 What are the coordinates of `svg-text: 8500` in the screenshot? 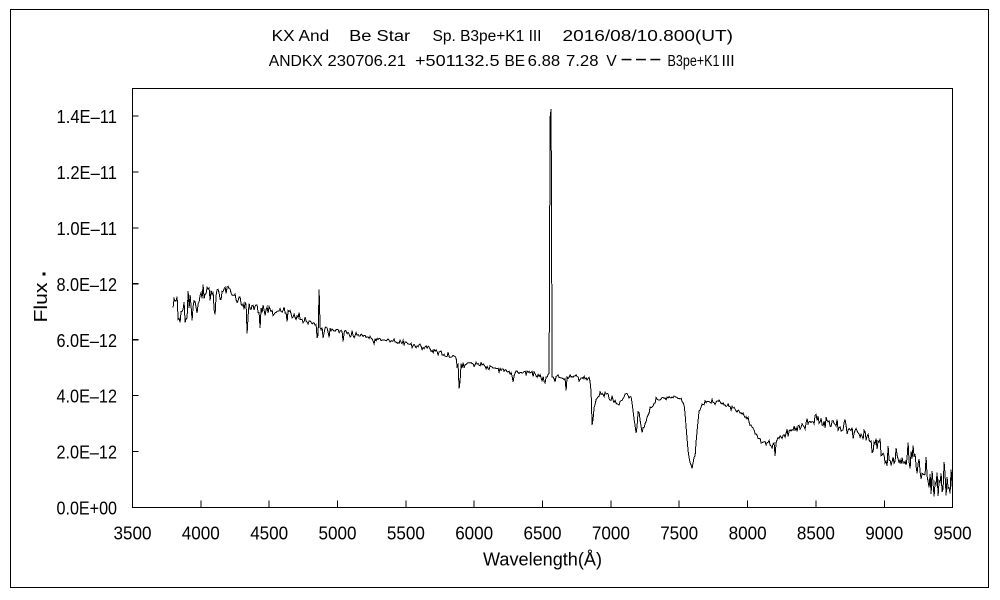 It's located at (816, 534).